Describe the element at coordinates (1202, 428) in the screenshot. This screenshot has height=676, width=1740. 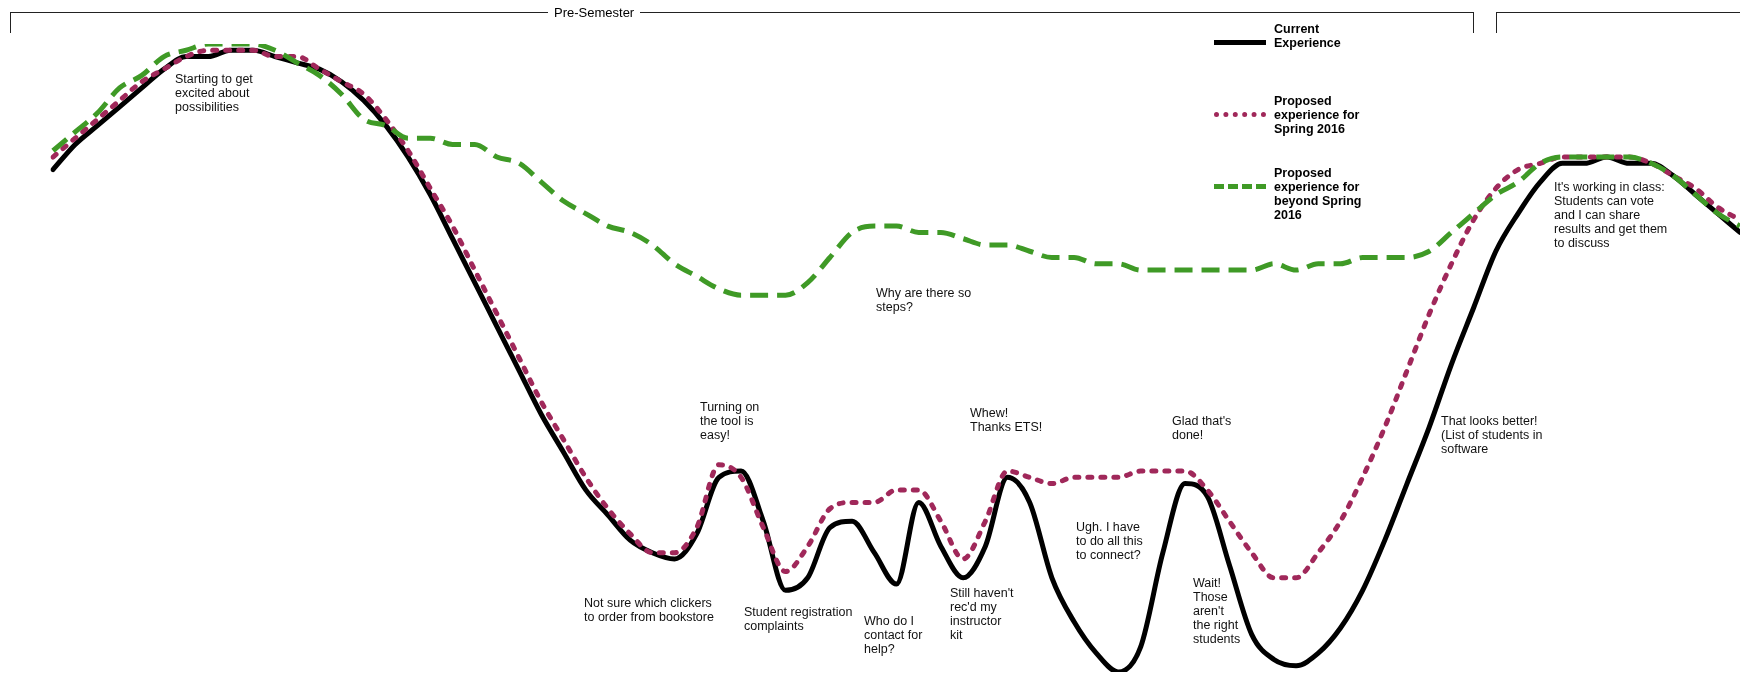
I see `annotation: Glad that's done!` at that location.